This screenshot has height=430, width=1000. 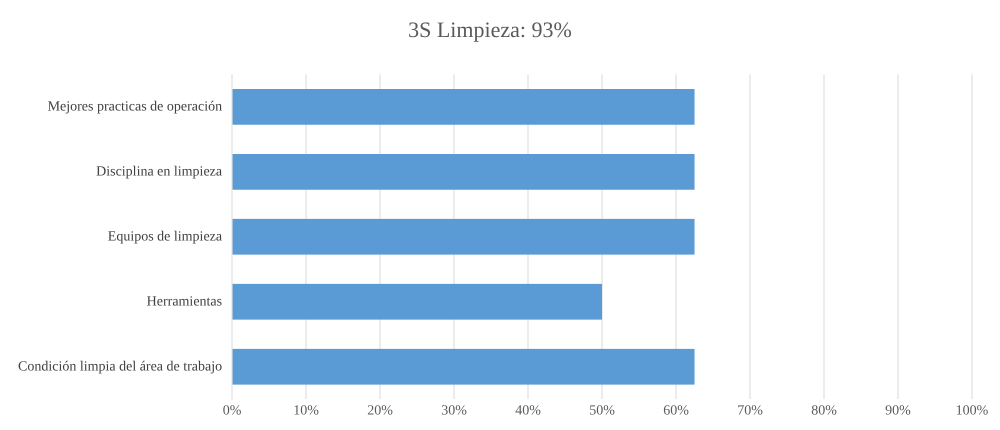 What do you see at coordinates (972, 410) in the screenshot?
I see `x-tick-label: 100%` at bounding box center [972, 410].